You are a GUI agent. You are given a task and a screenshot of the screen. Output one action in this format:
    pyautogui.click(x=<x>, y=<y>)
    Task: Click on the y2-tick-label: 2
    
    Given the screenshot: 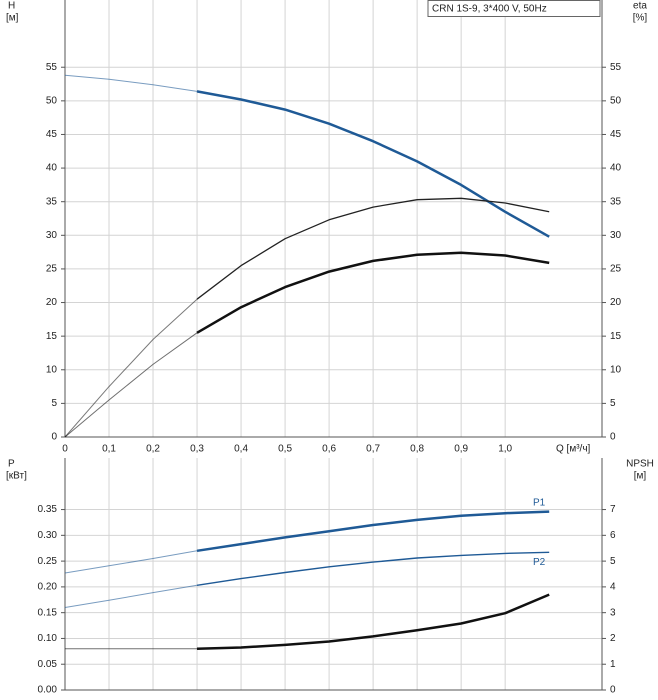 What is the action you would take?
    pyautogui.click(x=613, y=638)
    